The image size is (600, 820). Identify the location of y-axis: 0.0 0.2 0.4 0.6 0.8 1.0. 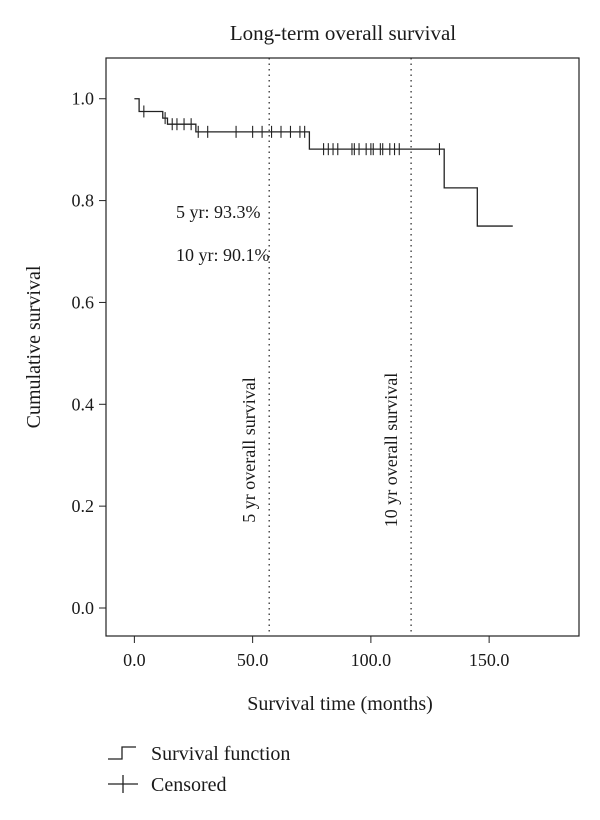
(89, 353).